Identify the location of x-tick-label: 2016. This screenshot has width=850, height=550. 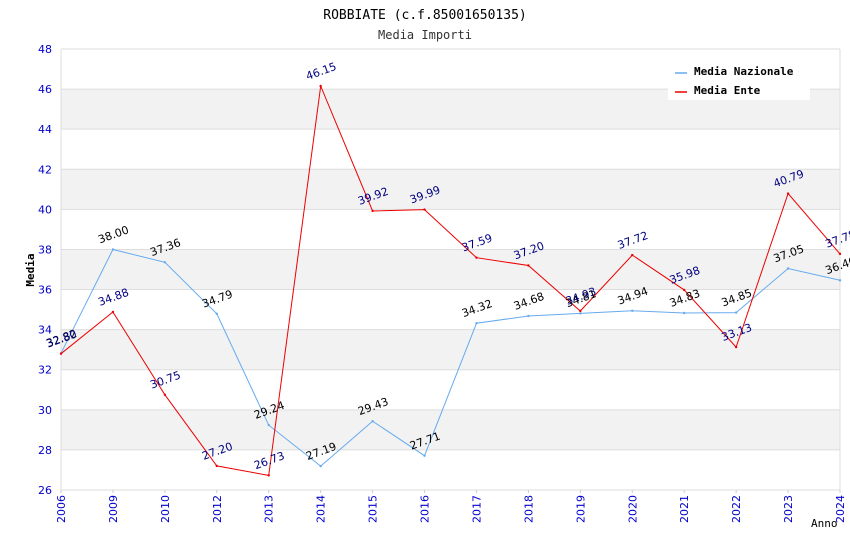
(425, 509).